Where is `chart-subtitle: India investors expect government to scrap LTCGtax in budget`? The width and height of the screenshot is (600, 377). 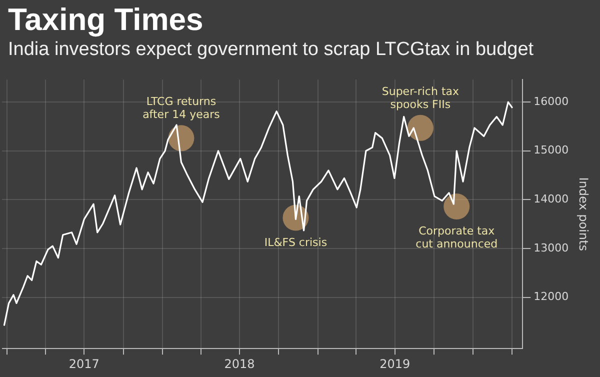
chart-subtitle: India investors expect government to scrap LTCGtax in budget is located at coordinates (271, 50).